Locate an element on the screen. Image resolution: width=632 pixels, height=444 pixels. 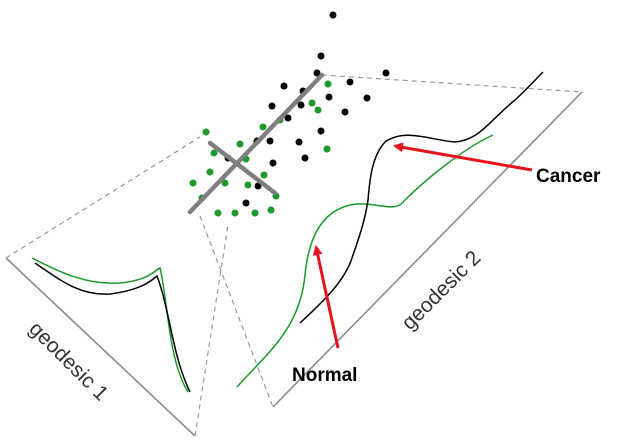
left-plane-dash-bottom is located at coordinates (211, 330).